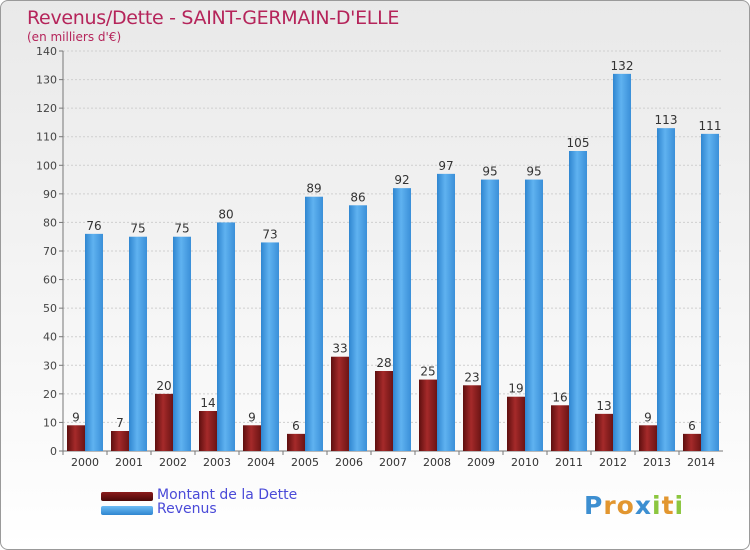 The width and height of the screenshot is (750, 550). What do you see at coordinates (50, 394) in the screenshot?
I see `y-tick-label: 20` at bounding box center [50, 394].